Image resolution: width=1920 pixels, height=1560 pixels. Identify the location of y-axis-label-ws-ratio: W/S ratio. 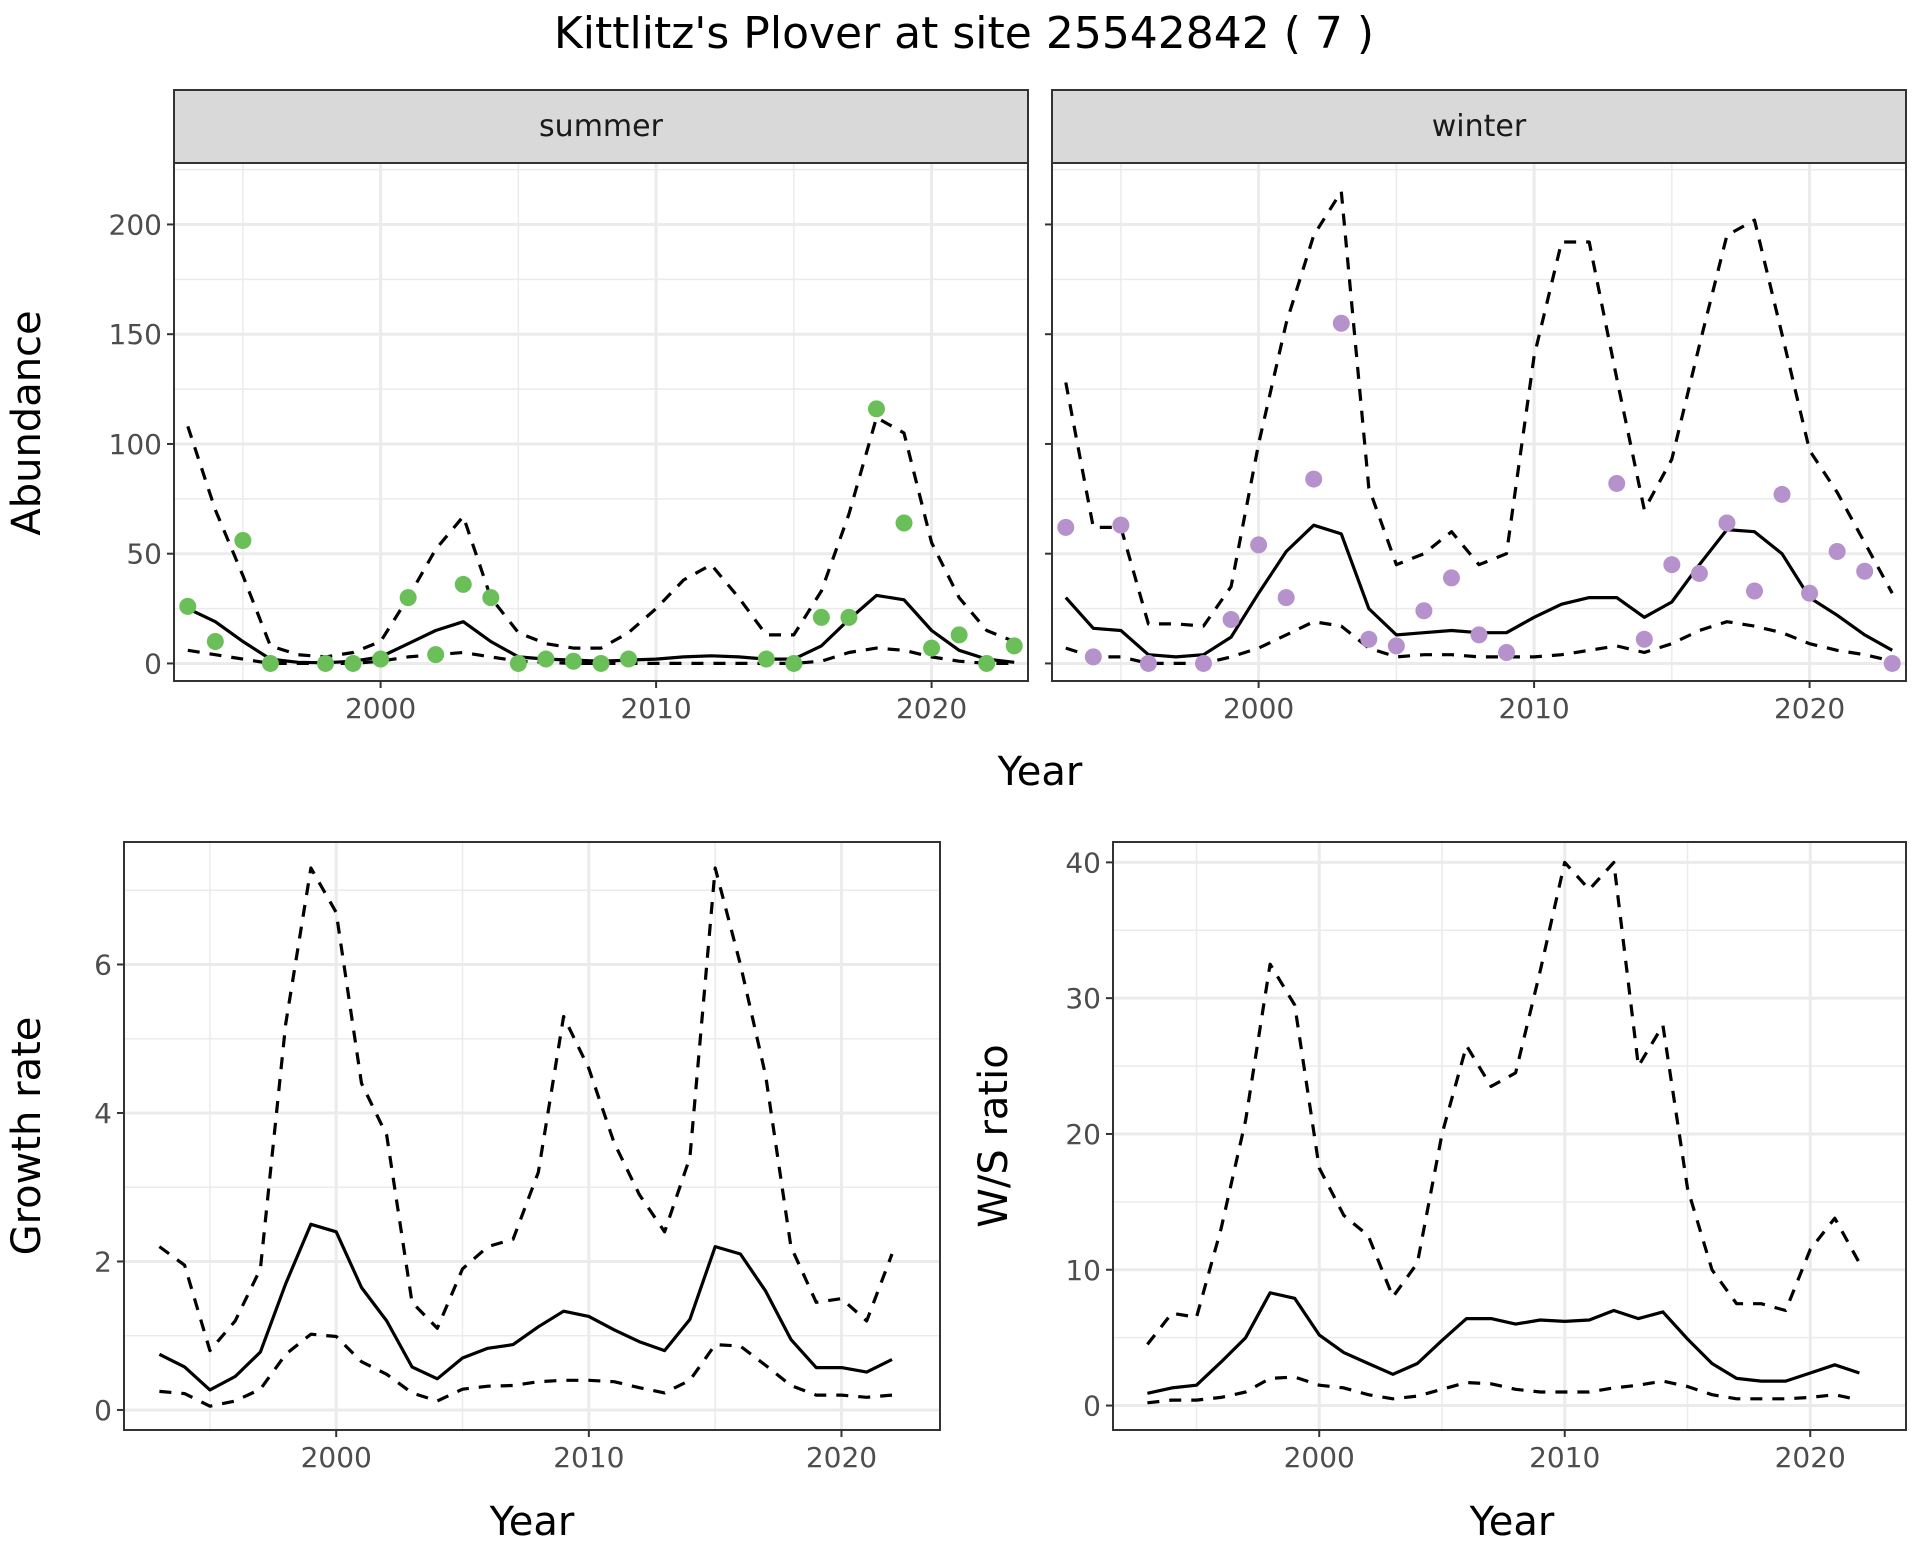
(994, 1135).